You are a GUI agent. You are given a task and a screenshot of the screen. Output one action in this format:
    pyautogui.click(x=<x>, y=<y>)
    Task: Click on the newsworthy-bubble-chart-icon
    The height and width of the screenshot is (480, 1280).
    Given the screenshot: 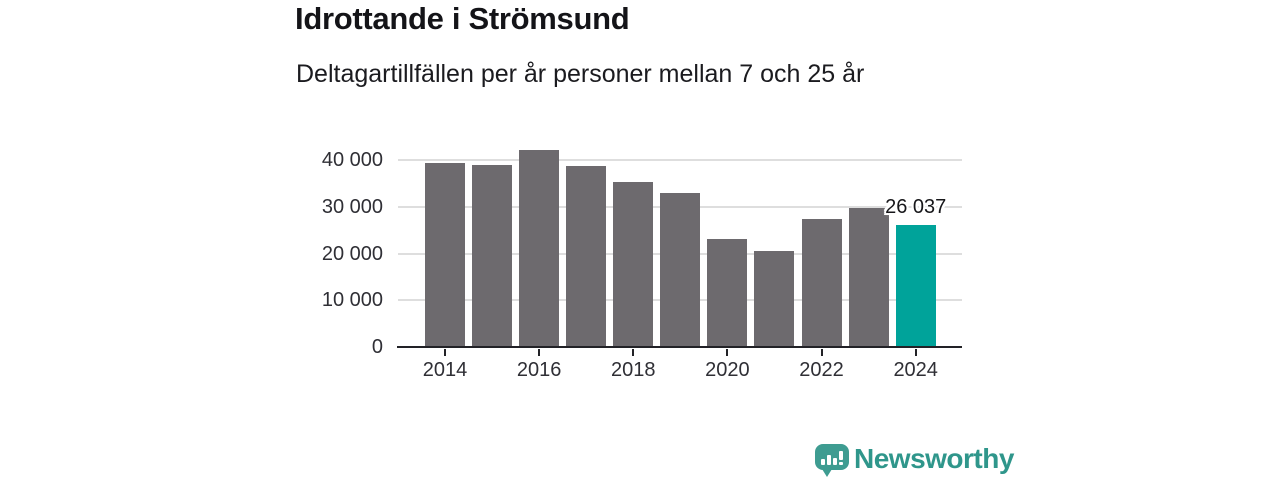 What is the action you would take?
    pyautogui.click(x=832, y=460)
    